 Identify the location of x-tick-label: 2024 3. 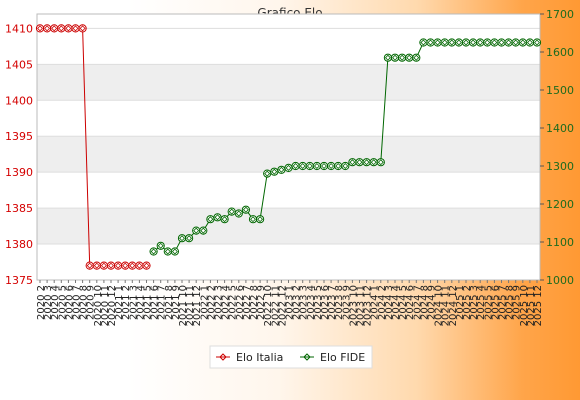
(389, 302).